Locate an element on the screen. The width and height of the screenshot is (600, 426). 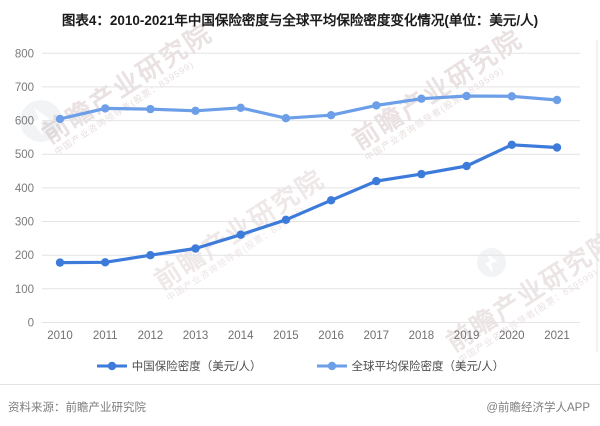
x-tick-label: 2018 is located at coordinates (422, 336).